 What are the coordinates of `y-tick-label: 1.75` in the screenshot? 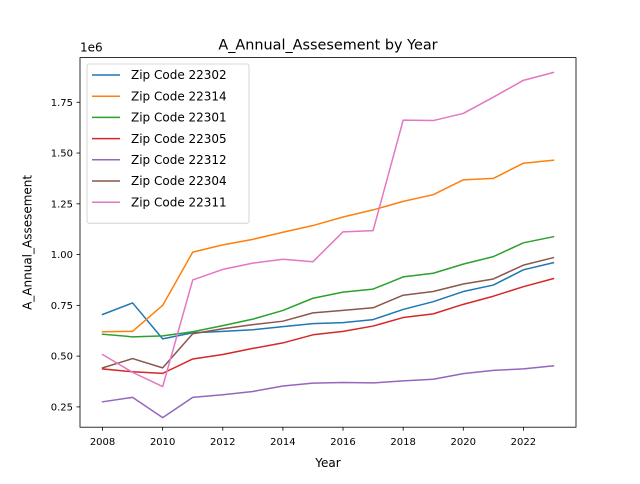 It's located at (62, 103).